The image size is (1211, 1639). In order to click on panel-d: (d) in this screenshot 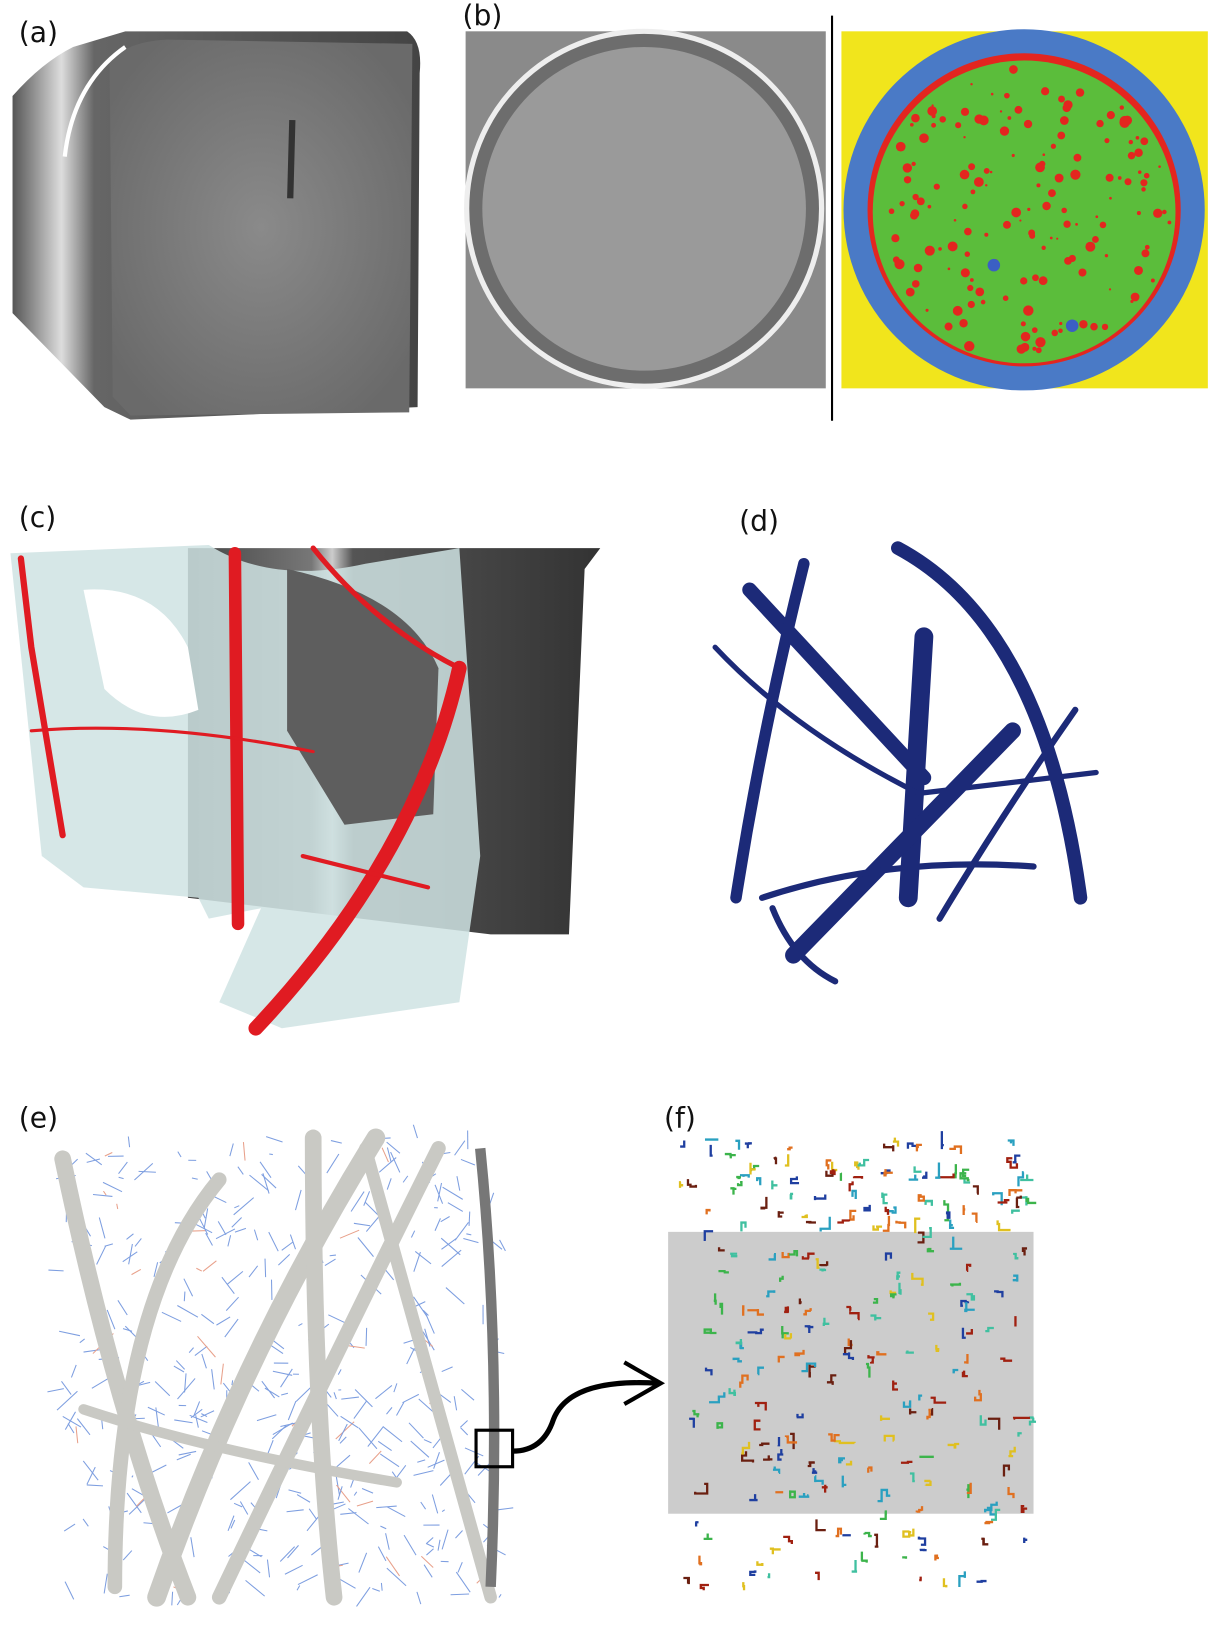, I will do `click(905, 744)`.